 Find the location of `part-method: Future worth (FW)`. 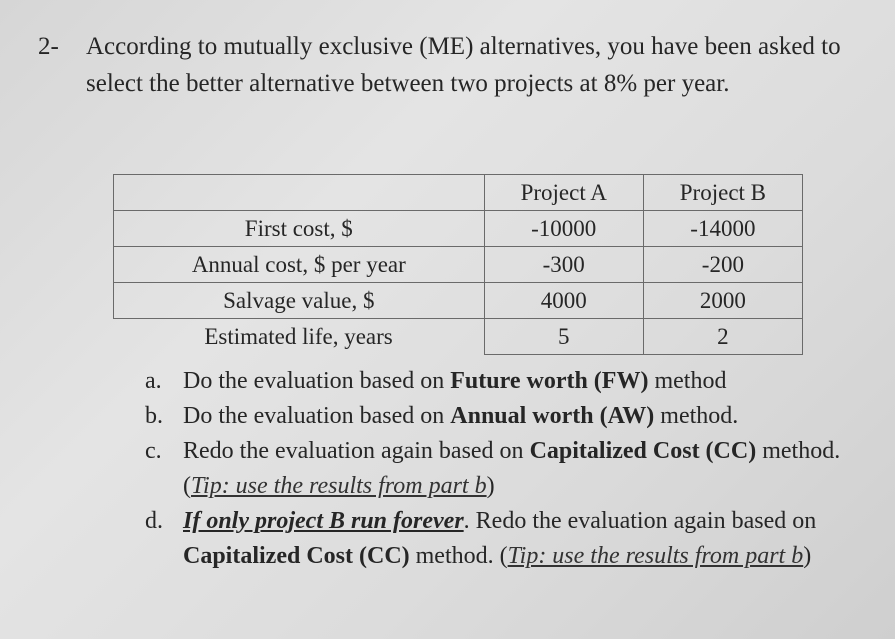

part-method: Future worth (FW) is located at coordinates (549, 381).